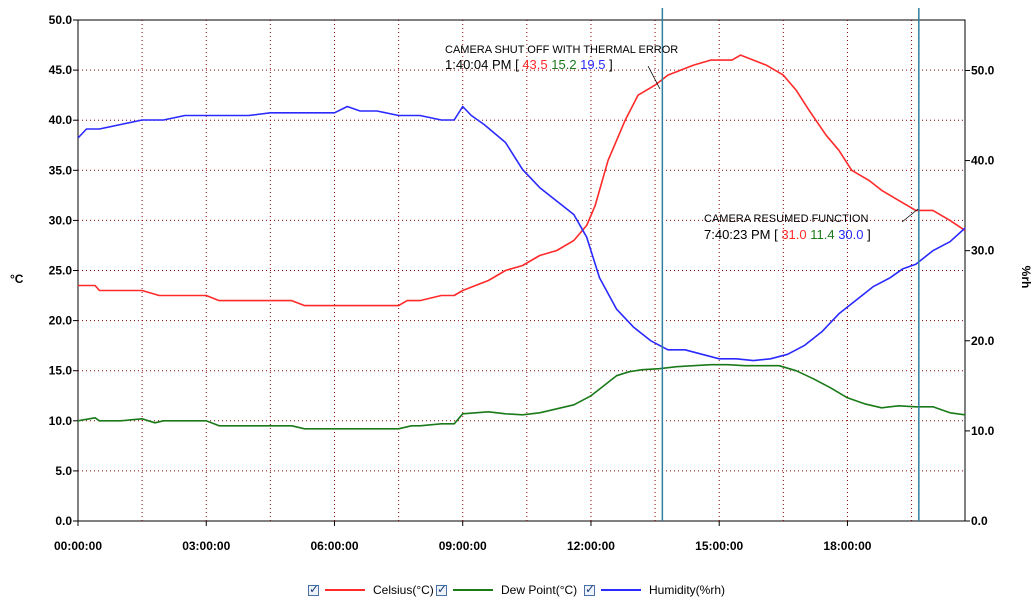 The width and height of the screenshot is (1034, 612). Describe the element at coordinates (847, 546) in the screenshot. I see `x-tick-label: 18:00:00` at that location.